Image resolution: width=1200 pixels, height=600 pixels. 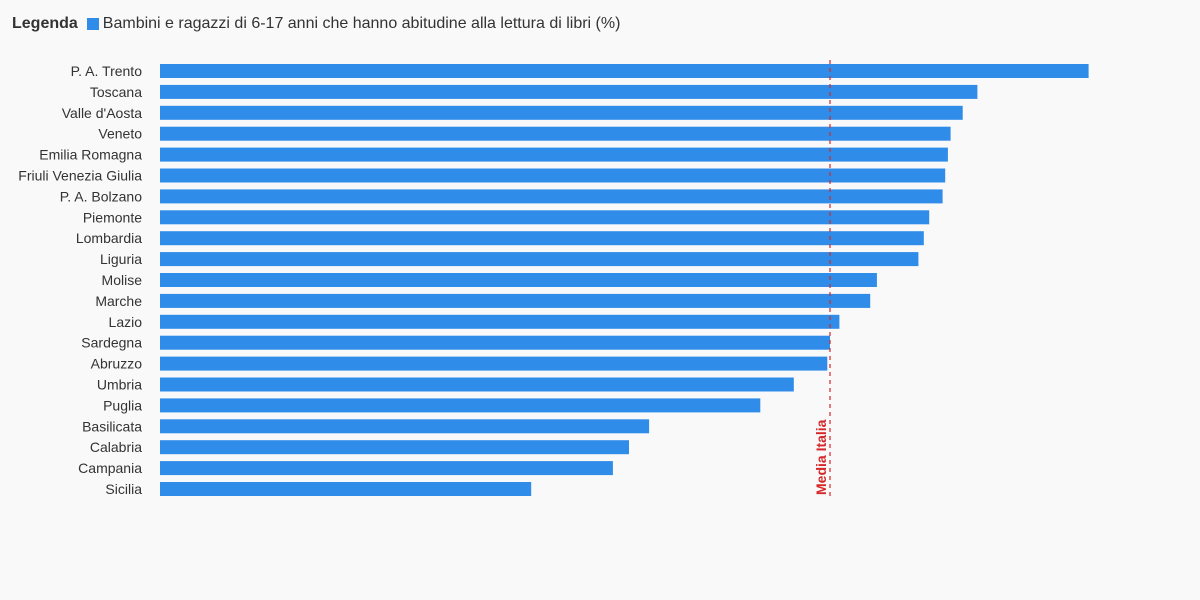 I want to click on category-label: Abruzzo, so click(x=117, y=364).